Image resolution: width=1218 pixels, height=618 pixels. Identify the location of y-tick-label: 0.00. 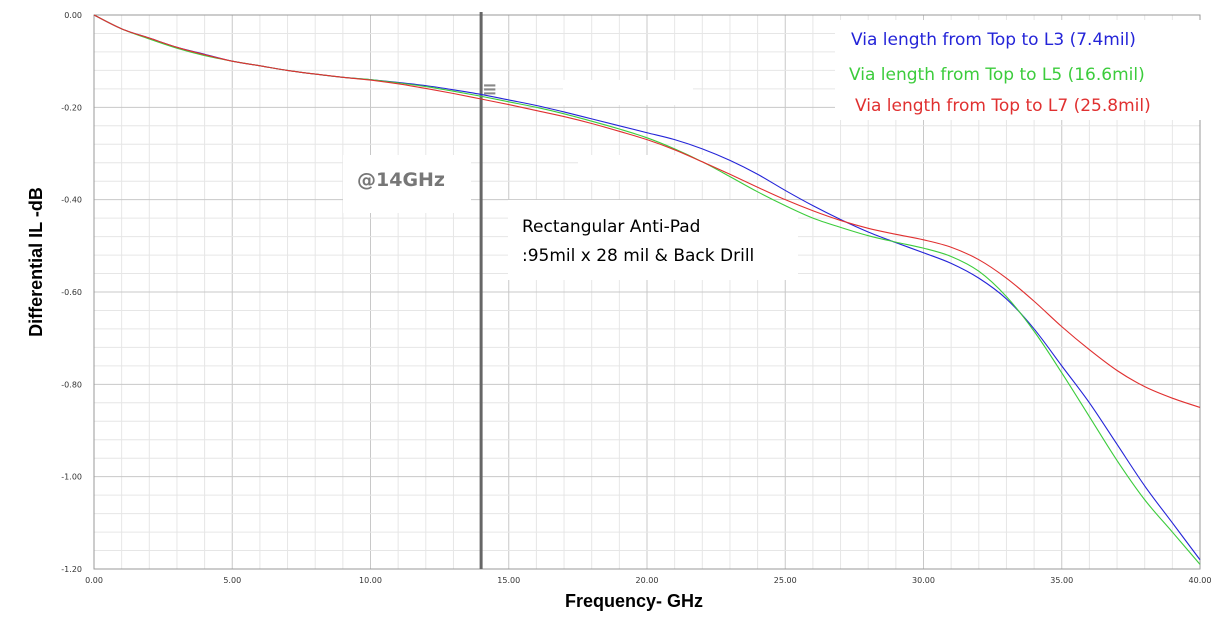
(73, 15).